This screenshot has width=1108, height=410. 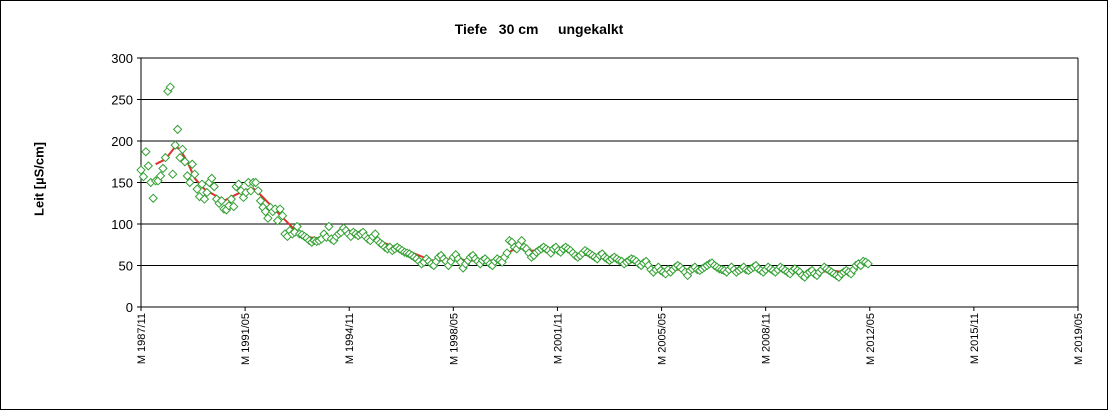 I want to click on x-tick-label: M 2008/11, so click(x=767, y=338).